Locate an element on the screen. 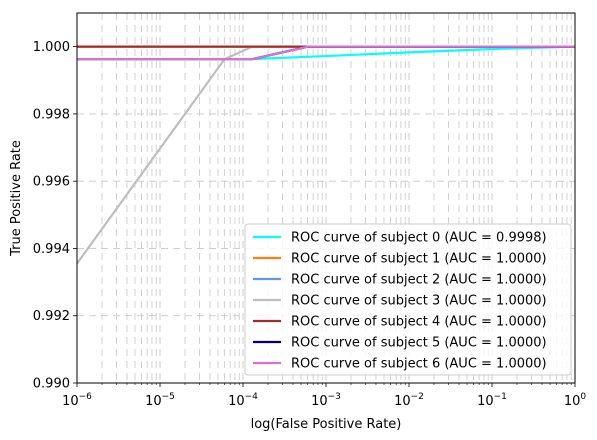 Image resolution: width=597 pixels, height=440 pixels. legend-label-3: ROC curve of subject 3 (AUC = 1.0000) is located at coordinates (419, 301).